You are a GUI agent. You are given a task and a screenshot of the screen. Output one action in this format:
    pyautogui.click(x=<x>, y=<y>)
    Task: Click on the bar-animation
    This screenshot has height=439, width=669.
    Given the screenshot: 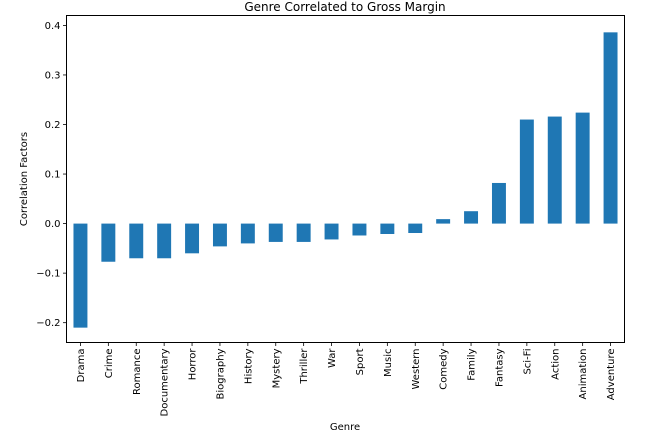 What is the action you would take?
    pyautogui.click(x=582, y=168)
    